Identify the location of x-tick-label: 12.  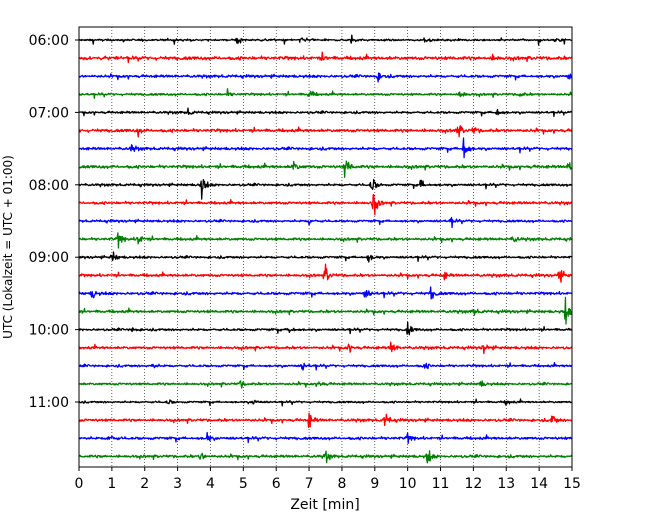
(473, 484).